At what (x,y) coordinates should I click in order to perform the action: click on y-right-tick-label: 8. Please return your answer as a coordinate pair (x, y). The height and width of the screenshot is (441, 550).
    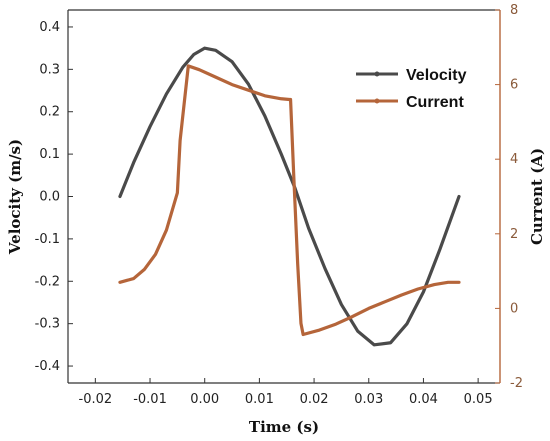
    Looking at the image, I should click on (514, 10).